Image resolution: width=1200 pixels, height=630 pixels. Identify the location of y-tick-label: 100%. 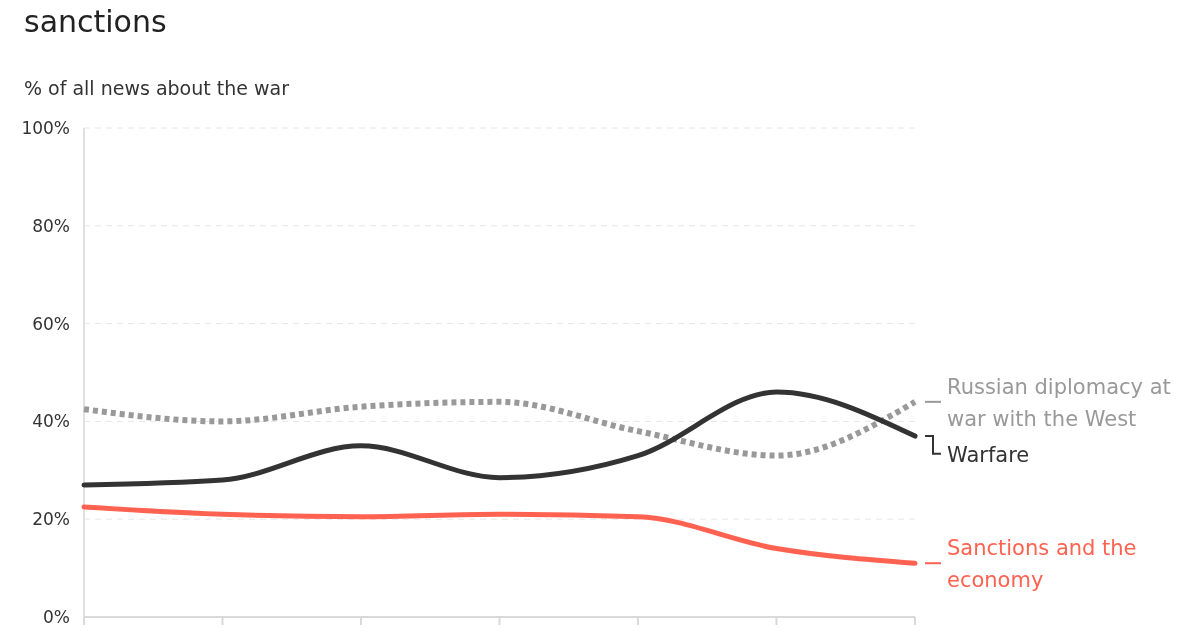
(45, 127).